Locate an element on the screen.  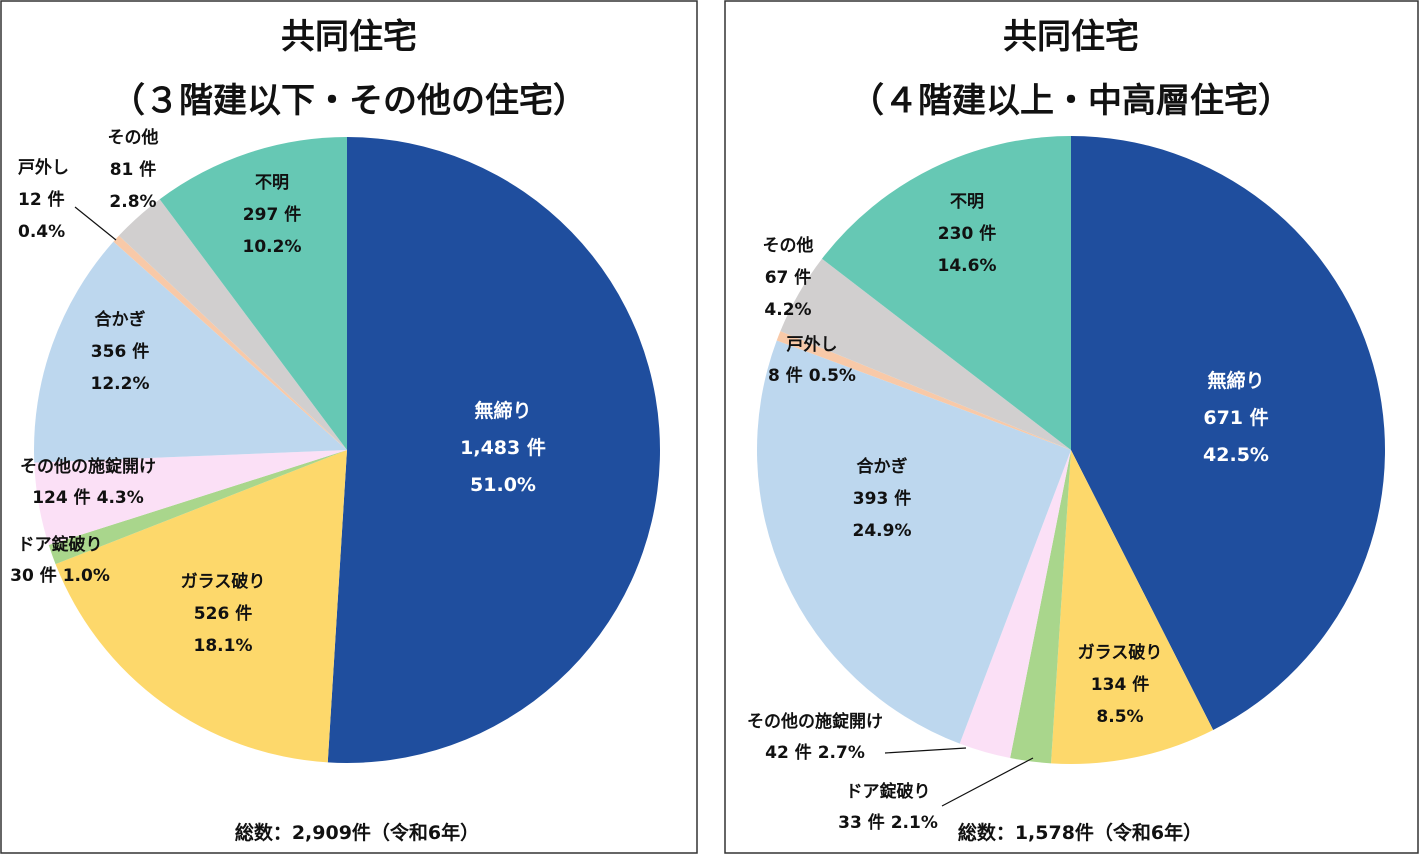
percent-label: 12.2% is located at coordinates (120, 384).